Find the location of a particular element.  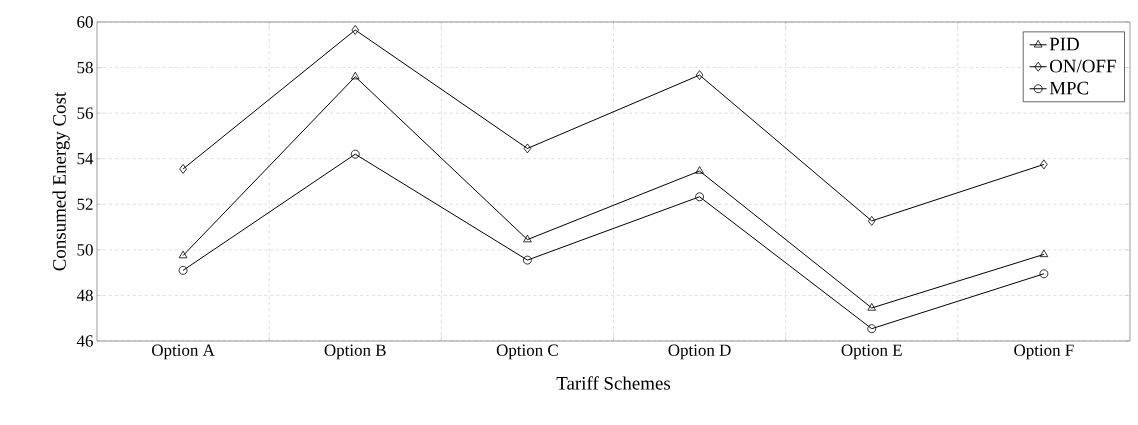

legend-label: PID is located at coordinates (1064, 44).